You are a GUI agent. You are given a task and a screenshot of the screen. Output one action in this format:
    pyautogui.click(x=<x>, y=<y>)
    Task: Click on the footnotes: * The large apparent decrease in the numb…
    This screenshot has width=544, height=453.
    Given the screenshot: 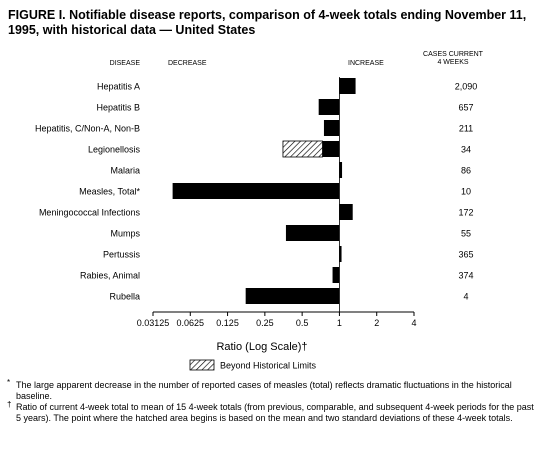 What is the action you would take?
    pyautogui.click(x=271, y=401)
    